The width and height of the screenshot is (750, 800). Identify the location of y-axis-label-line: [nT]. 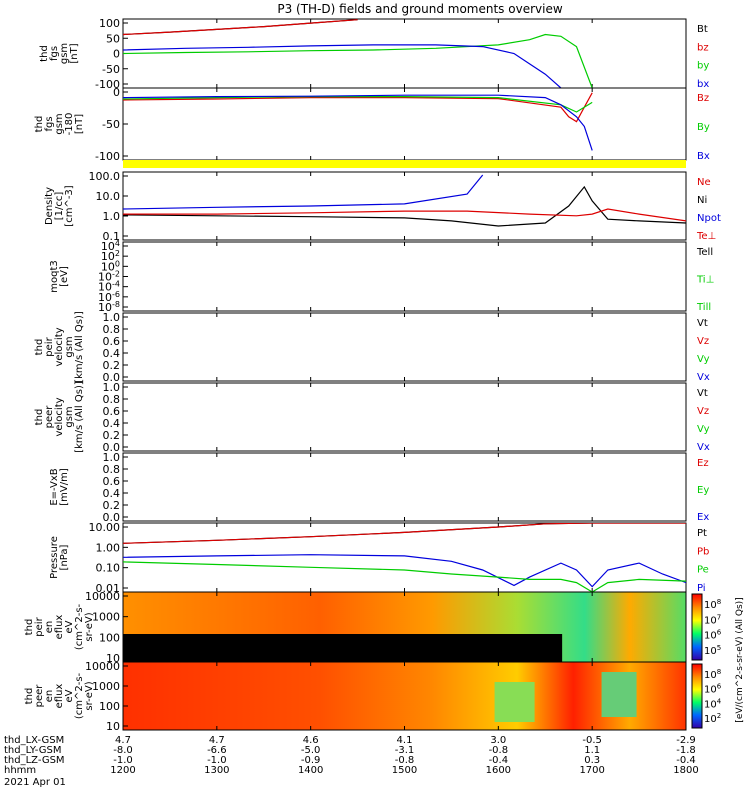
(79, 124).